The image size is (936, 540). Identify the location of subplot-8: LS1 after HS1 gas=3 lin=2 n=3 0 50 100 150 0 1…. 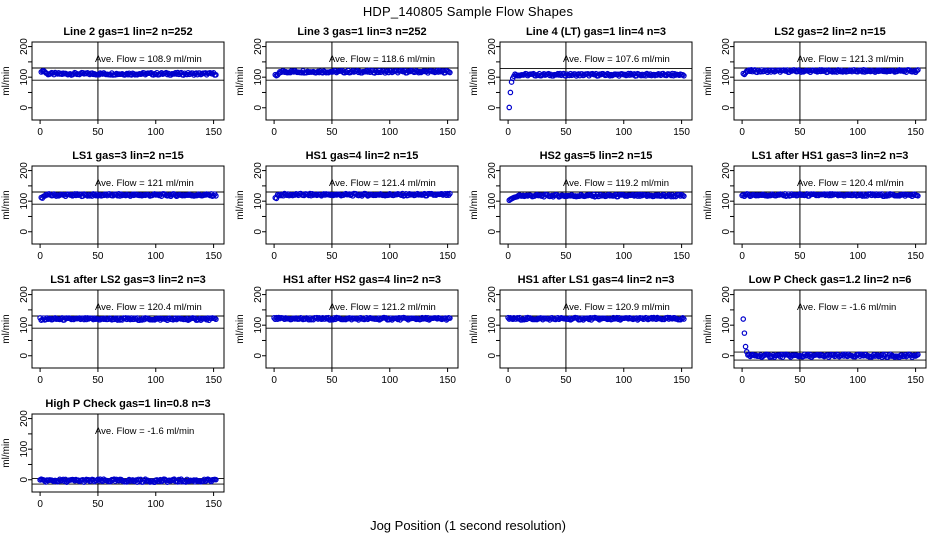
(815, 206).